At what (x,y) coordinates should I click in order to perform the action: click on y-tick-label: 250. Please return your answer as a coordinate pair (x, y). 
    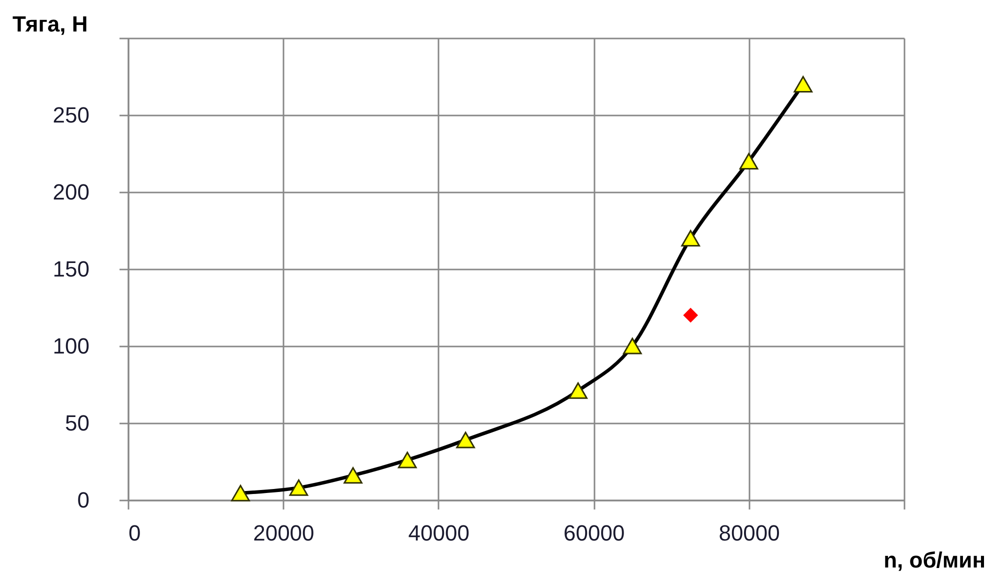
    Looking at the image, I should click on (71, 115).